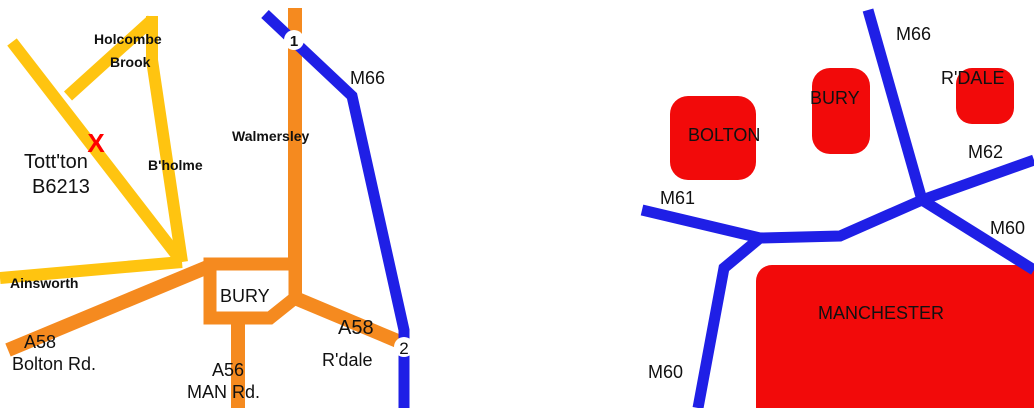  Describe the element at coordinates (985, 152) in the screenshot. I see `road-label-m62: M62` at that location.